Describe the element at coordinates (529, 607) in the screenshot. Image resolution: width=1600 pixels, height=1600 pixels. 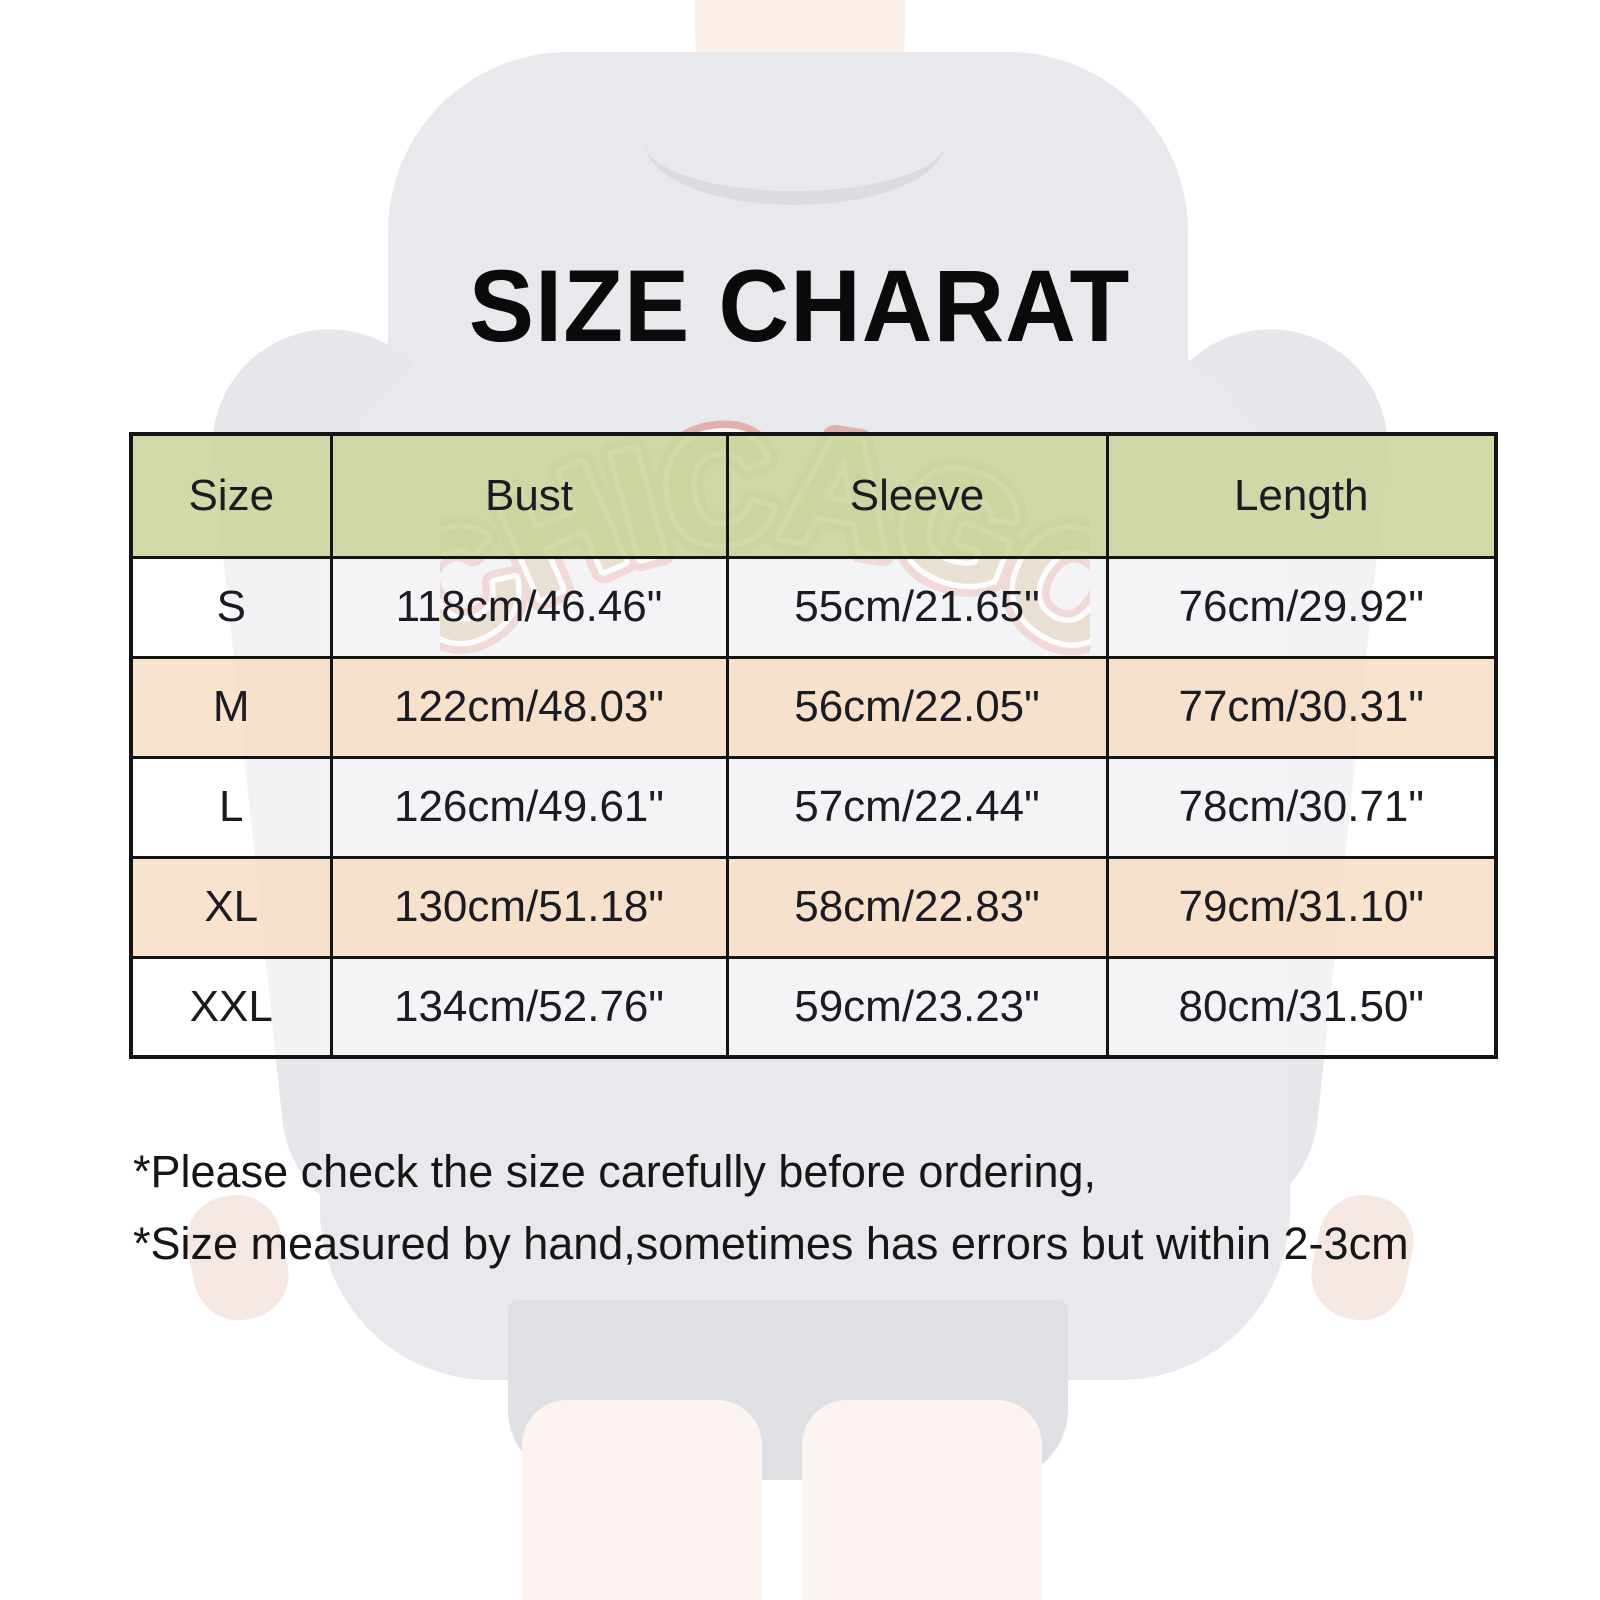
I see `cell-bust: 118cm/46.46"` at that location.